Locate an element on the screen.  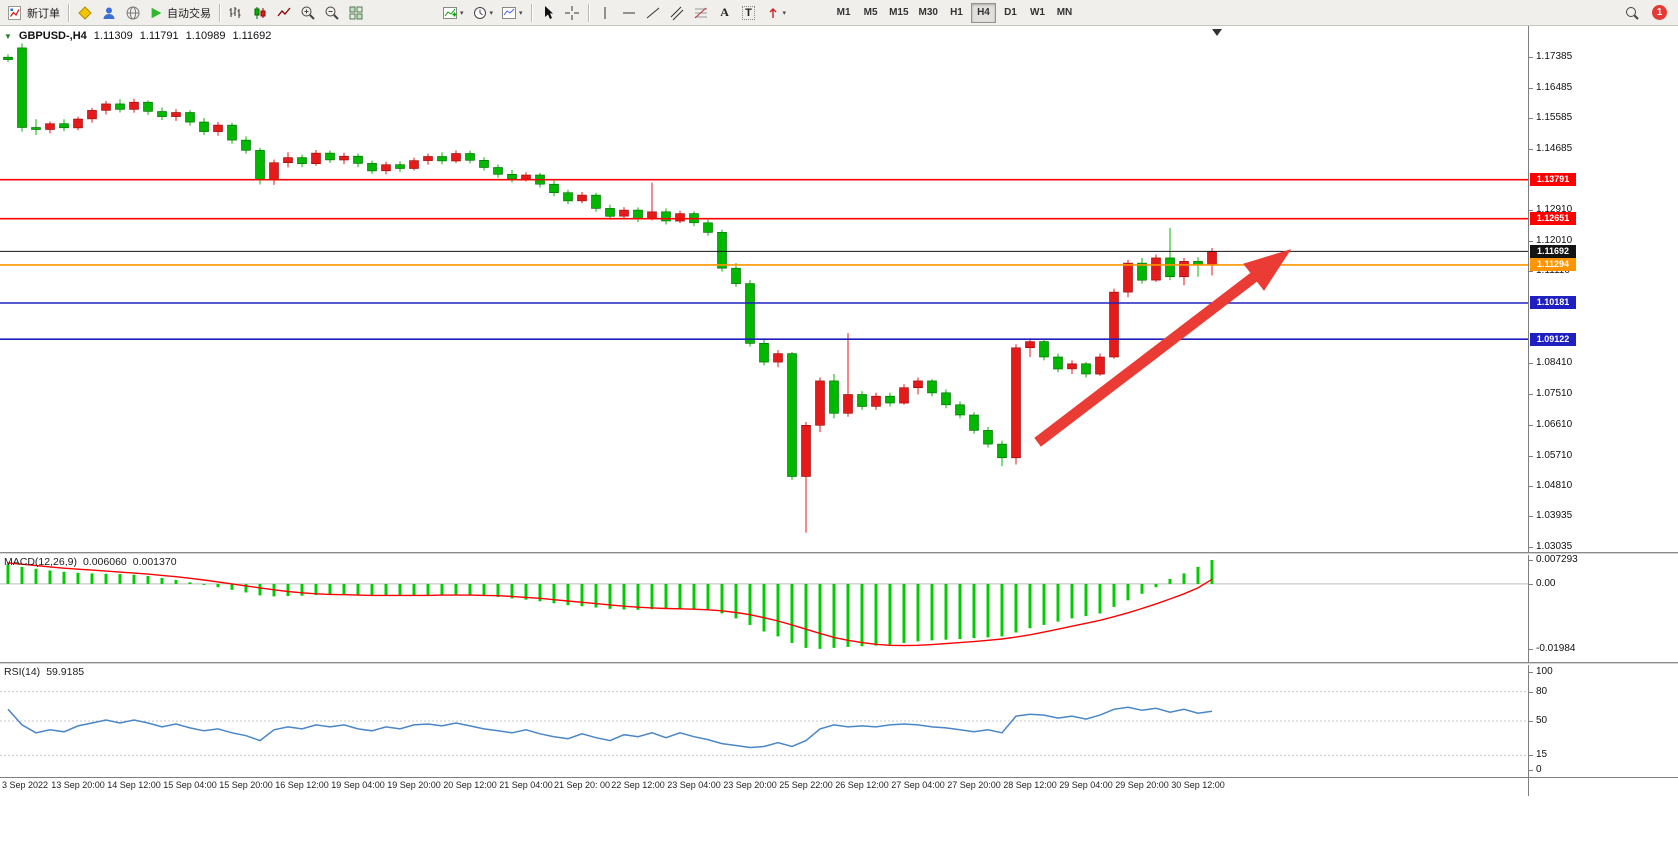
time-axis-label: 30 Sep 12:00 is located at coordinates (1198, 785).